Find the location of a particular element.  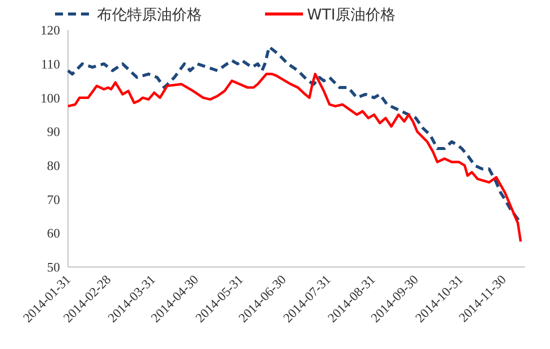

legend-label: 布伦特原油价格 is located at coordinates (149, 14).